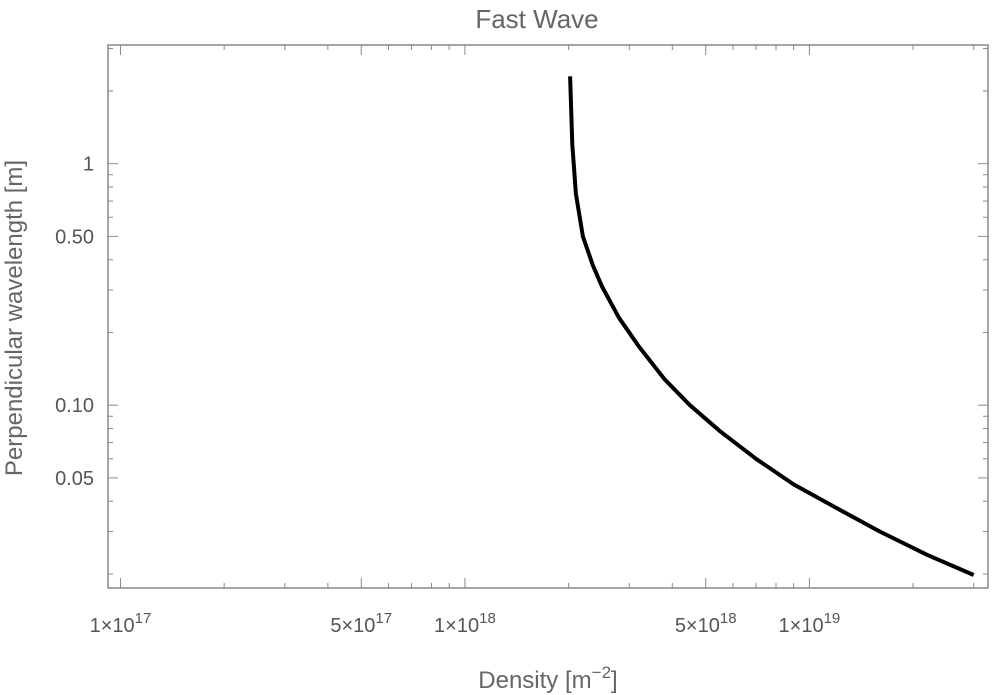 This screenshot has width=996, height=695. What do you see at coordinates (74, 237) in the screenshot?
I see `y-tick-label: 0.50` at bounding box center [74, 237].